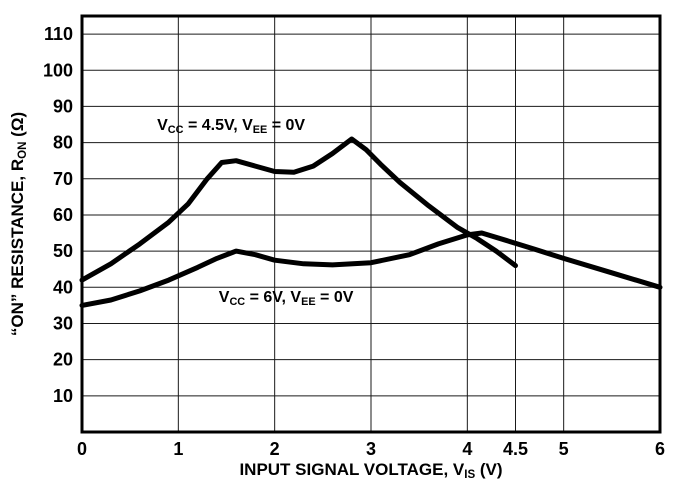 This screenshot has height=494, width=676. What do you see at coordinates (286, 299) in the screenshot?
I see `curve-label-vcc-6v: VCC = 6V, VEE = 0V` at bounding box center [286, 299].